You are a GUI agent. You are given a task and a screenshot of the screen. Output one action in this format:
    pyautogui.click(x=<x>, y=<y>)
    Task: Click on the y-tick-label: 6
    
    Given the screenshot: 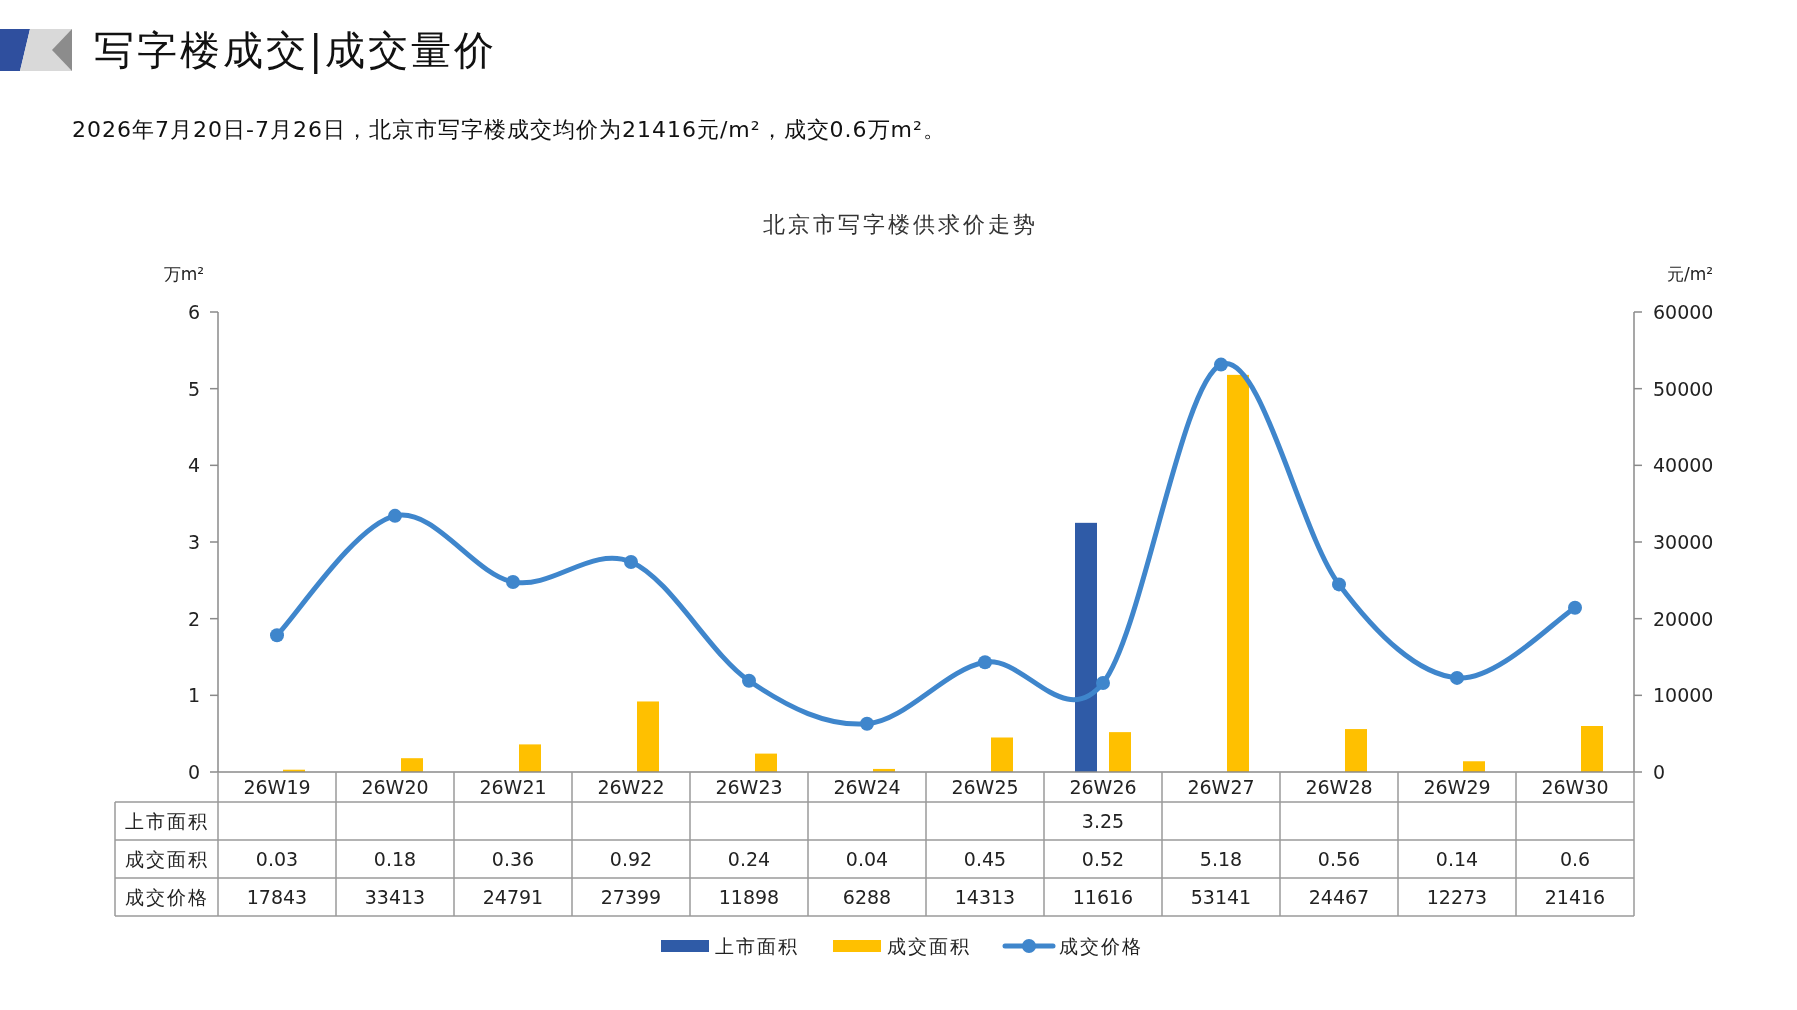 What is the action you would take?
    pyautogui.click(x=193, y=312)
    